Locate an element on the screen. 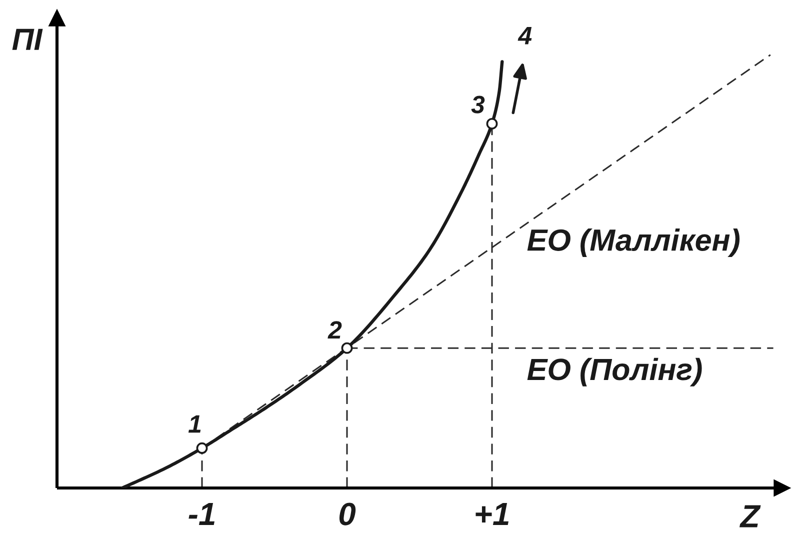 The width and height of the screenshot is (792, 536). x-axis-title: Z is located at coordinates (750, 516).